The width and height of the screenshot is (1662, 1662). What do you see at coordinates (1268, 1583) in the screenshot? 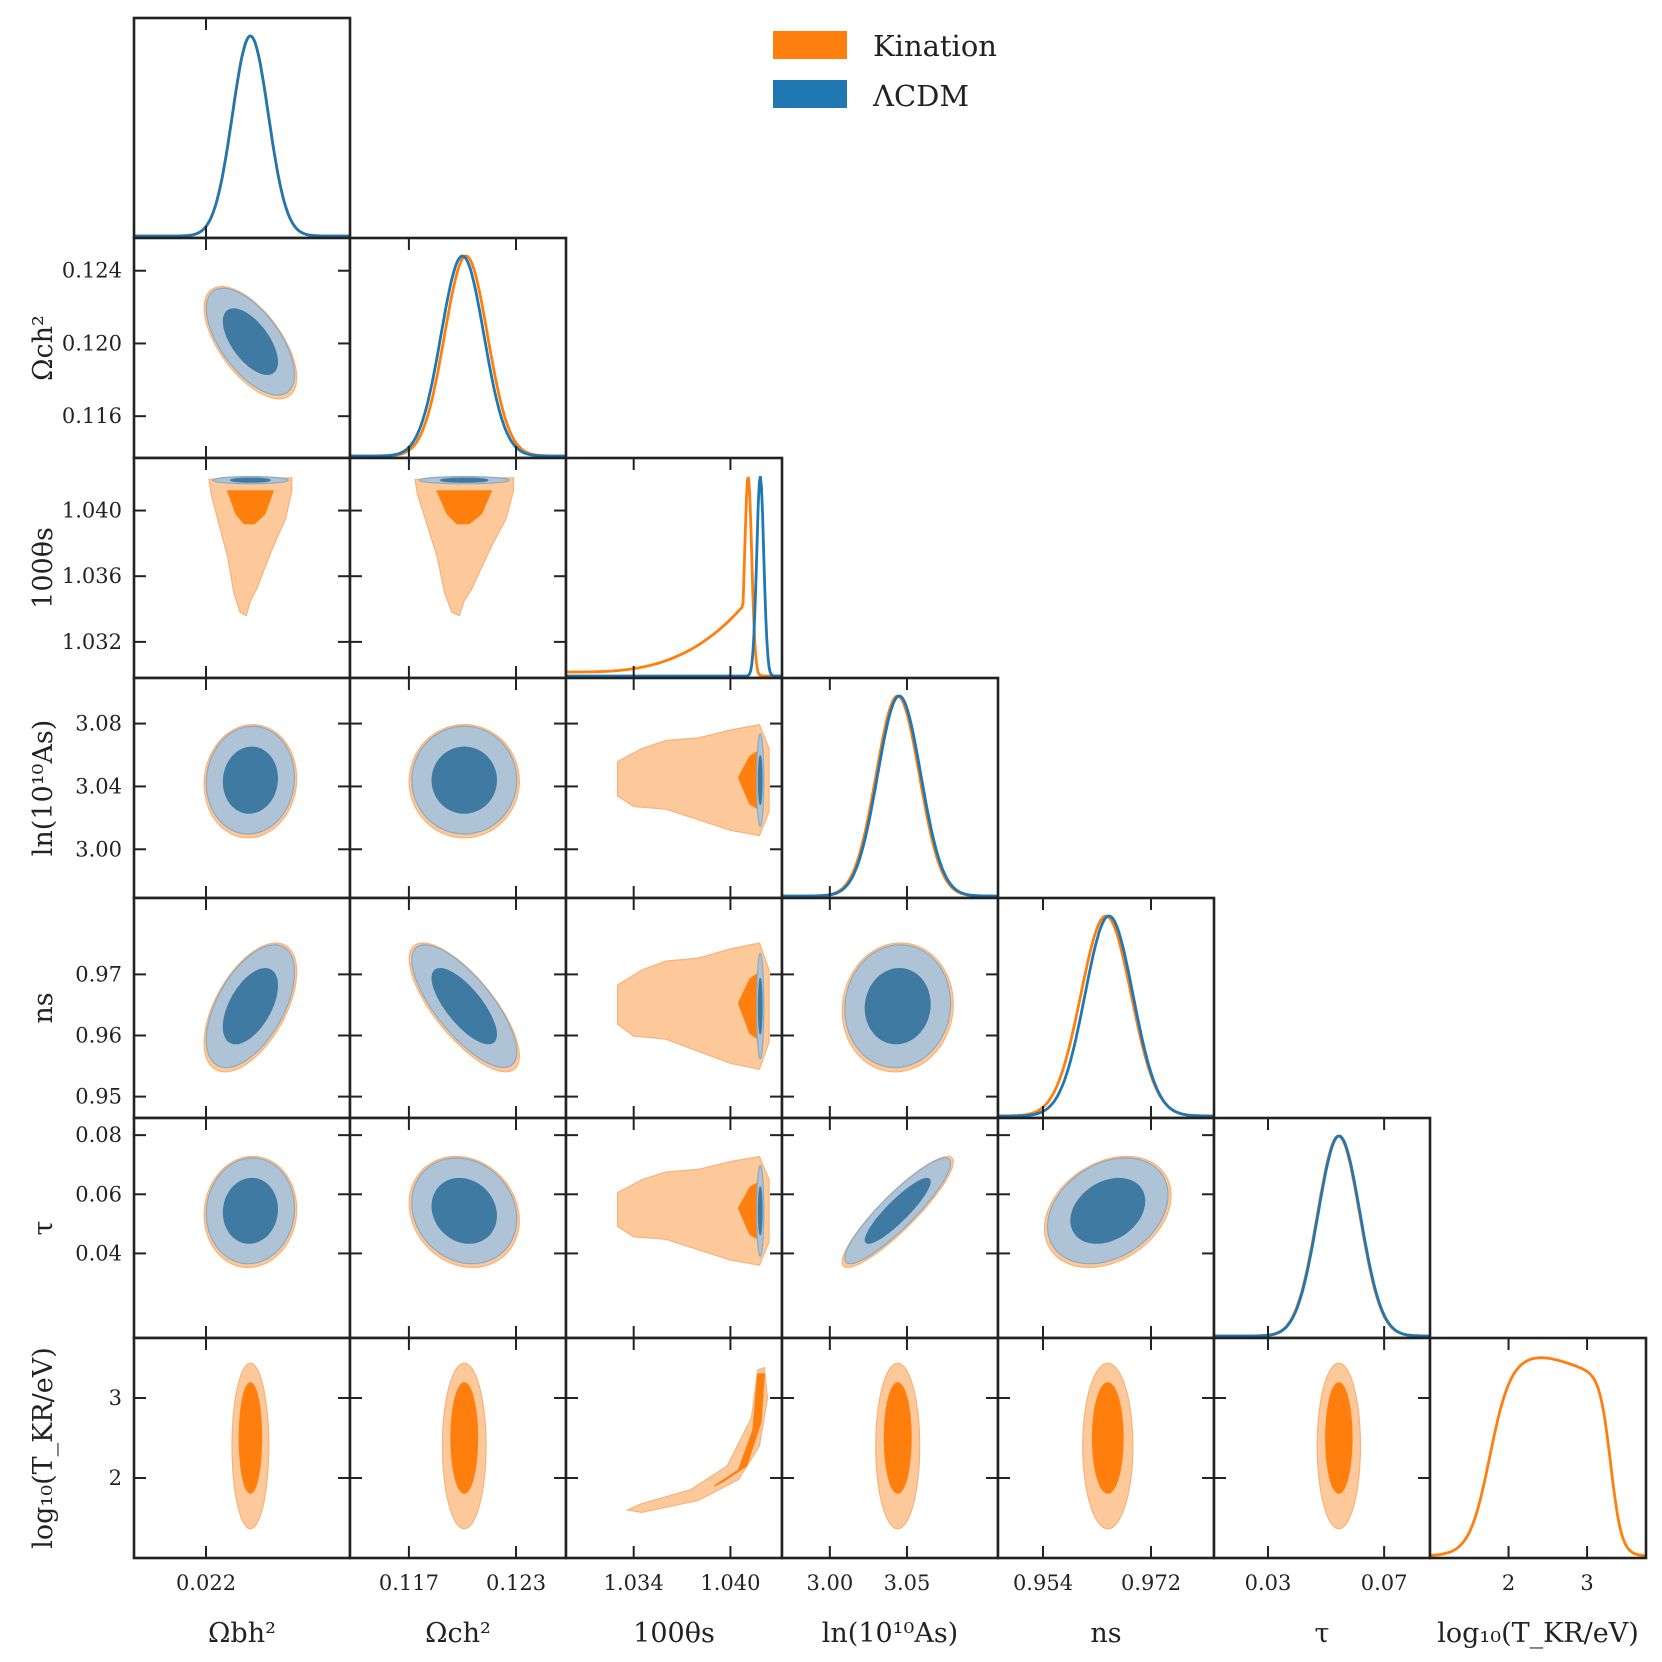
I see `x-tick-label: 0.03` at bounding box center [1268, 1583].